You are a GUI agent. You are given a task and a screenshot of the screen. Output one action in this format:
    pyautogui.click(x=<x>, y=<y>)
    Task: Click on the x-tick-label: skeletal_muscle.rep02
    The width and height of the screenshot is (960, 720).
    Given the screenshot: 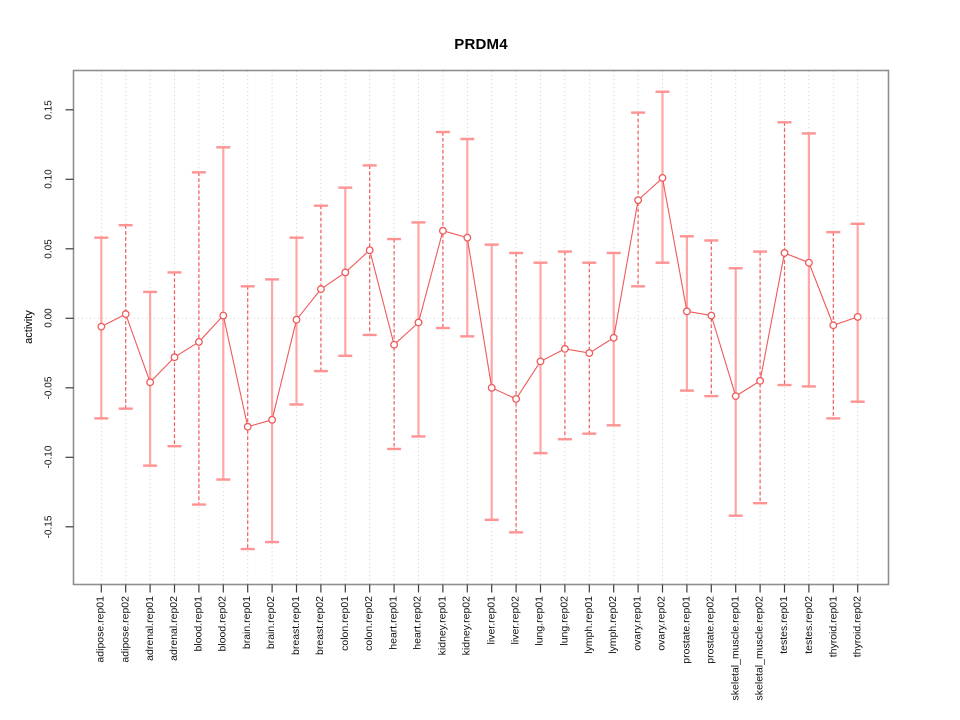 What is the action you would take?
    pyautogui.click(x=759, y=648)
    